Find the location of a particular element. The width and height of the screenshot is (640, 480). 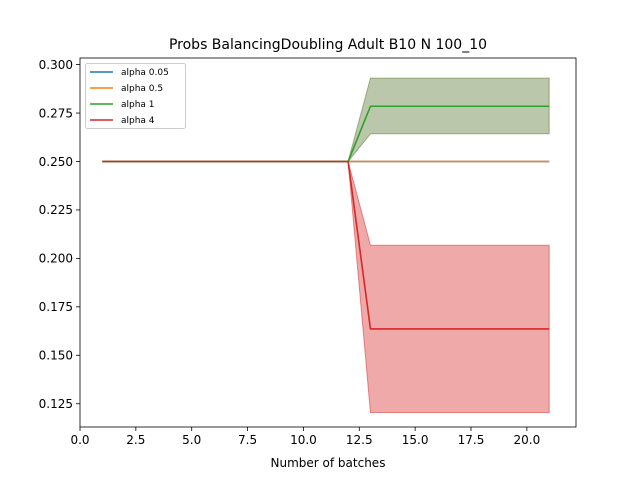

x-tick-label: 5.0 is located at coordinates (191, 440).